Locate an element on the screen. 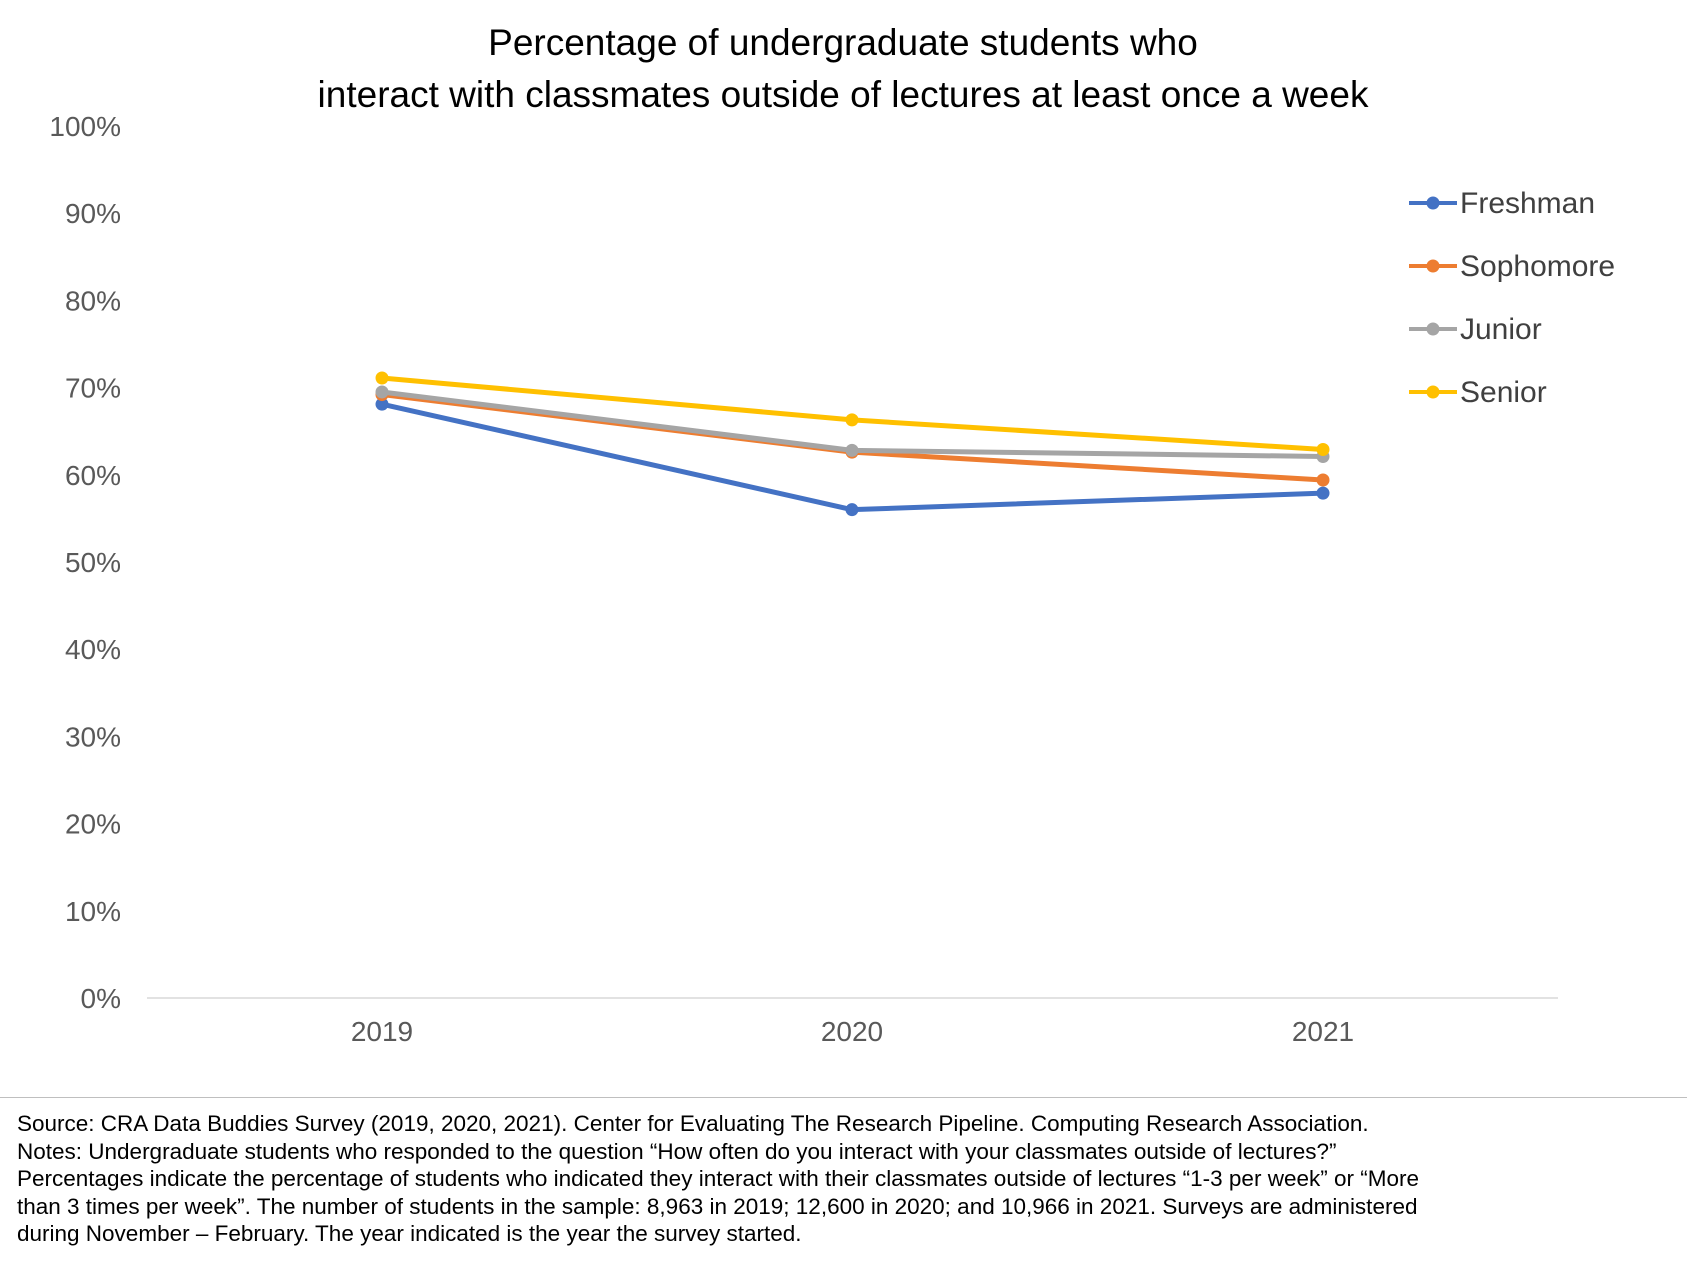 Image resolution: width=1687 pixels, height=1265 pixels. series-freshman is located at coordinates (852, 457).